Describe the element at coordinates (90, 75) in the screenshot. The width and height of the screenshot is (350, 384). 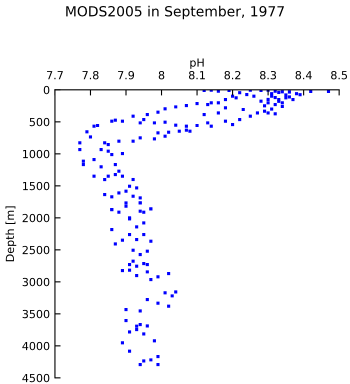
I see `x-tick-label: 7.8` at that location.